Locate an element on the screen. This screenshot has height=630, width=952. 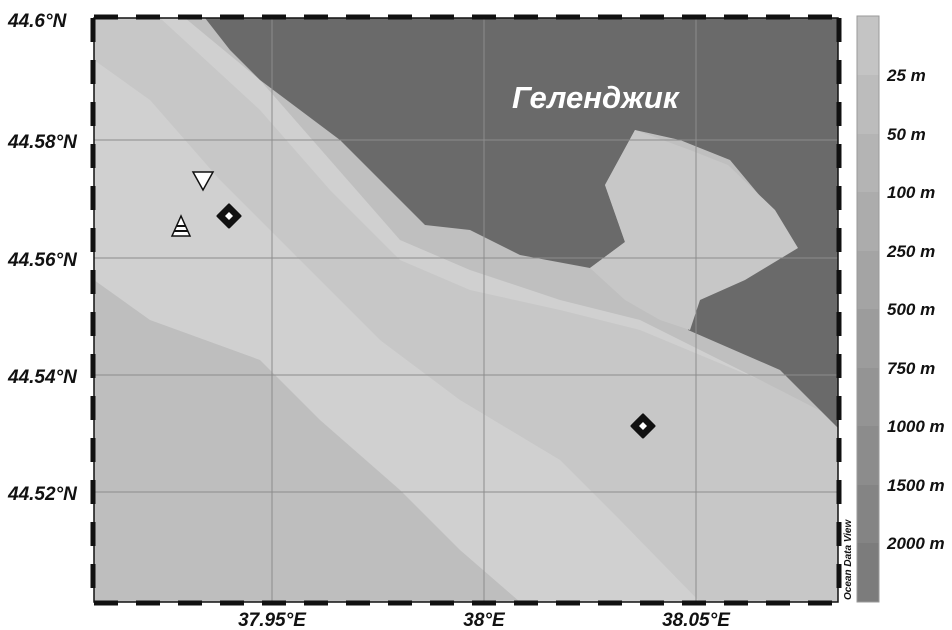
triangle-down-icon is located at coordinates (203, 181).